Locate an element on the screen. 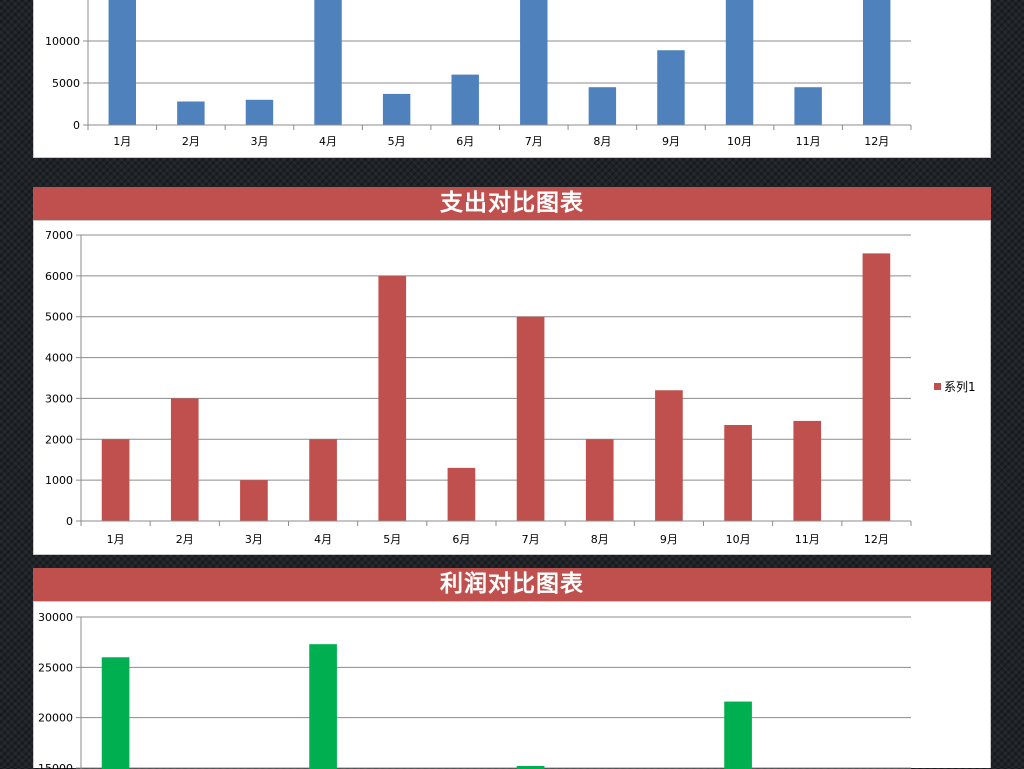 The image size is (1024, 769). chart-title-banner: 支出对比图表 is located at coordinates (512, 203).